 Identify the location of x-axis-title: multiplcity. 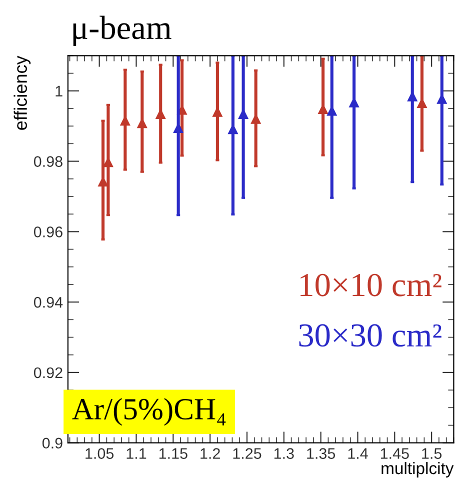
(418, 470).